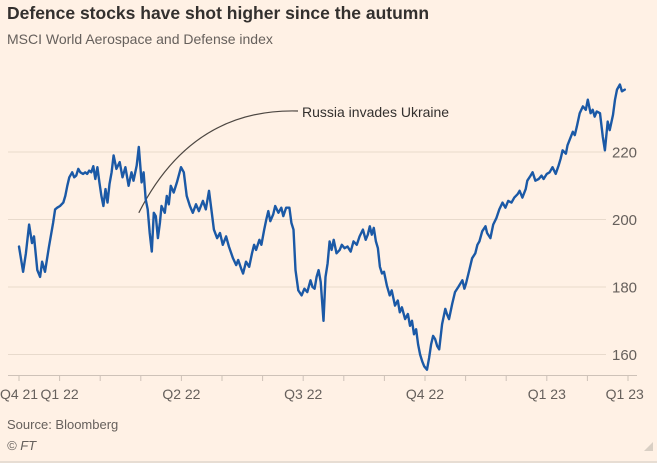 The image size is (657, 463). I want to click on y-axis-label: 180, so click(624, 288).